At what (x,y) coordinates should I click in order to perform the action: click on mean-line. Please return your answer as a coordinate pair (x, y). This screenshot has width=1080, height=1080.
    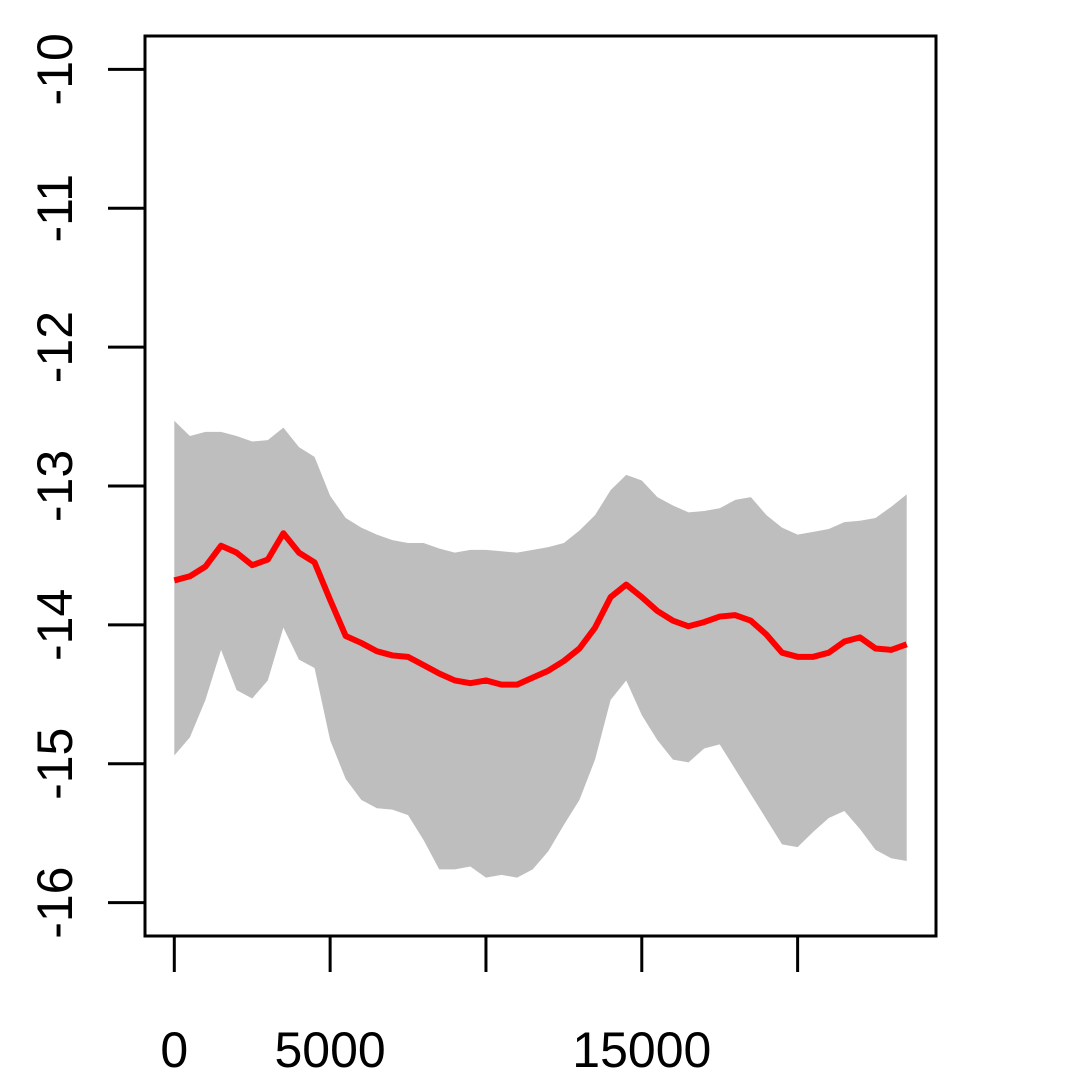
    Looking at the image, I should click on (540, 609).